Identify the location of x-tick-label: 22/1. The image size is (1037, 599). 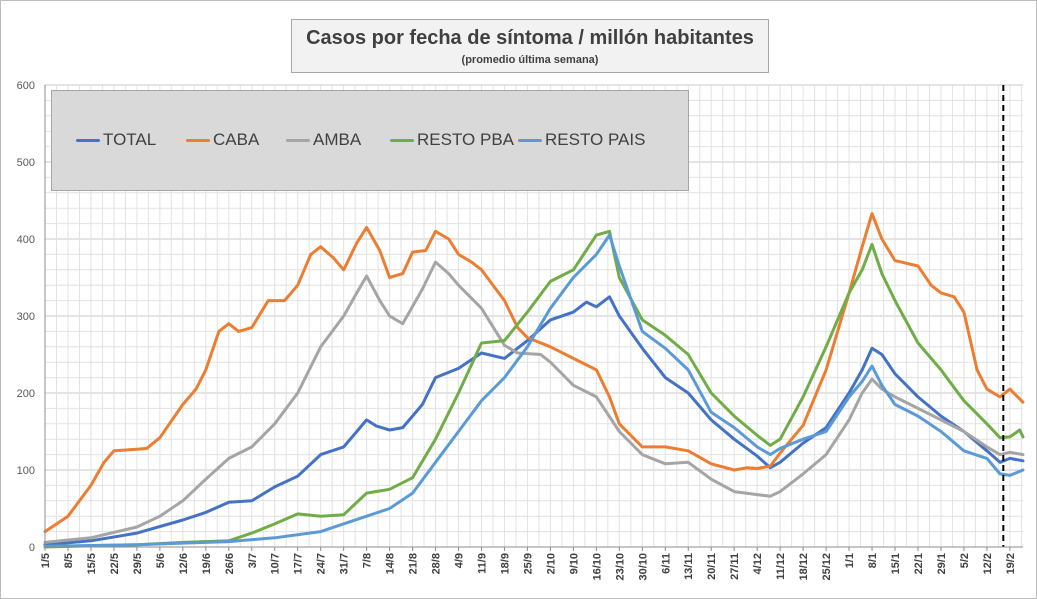
(919, 563).